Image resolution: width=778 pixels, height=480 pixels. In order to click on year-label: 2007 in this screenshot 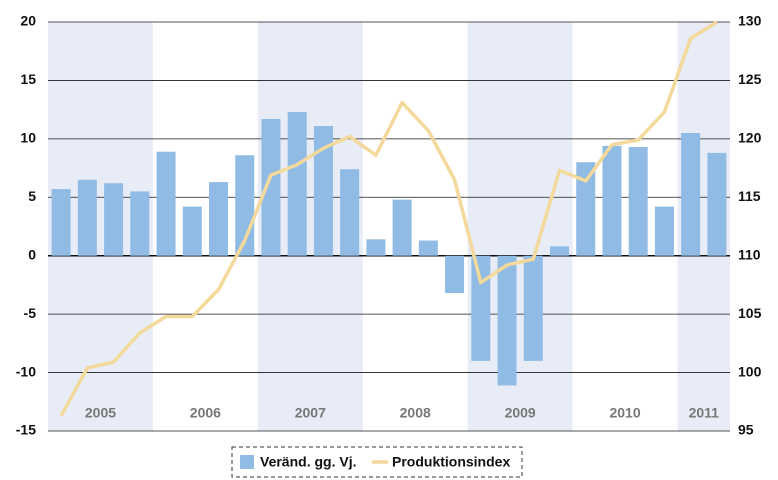, I will do `click(310, 413)`.